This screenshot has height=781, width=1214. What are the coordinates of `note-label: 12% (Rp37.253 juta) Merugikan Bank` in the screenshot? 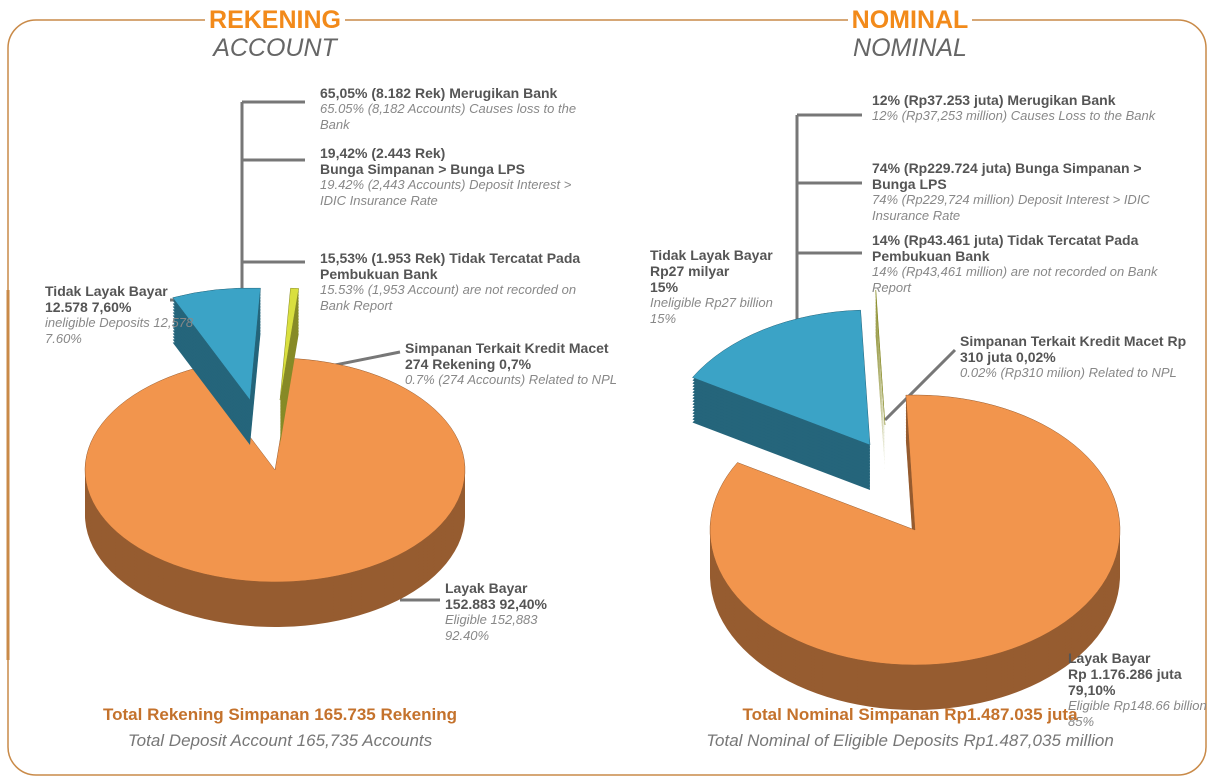 It's located at (994, 100).